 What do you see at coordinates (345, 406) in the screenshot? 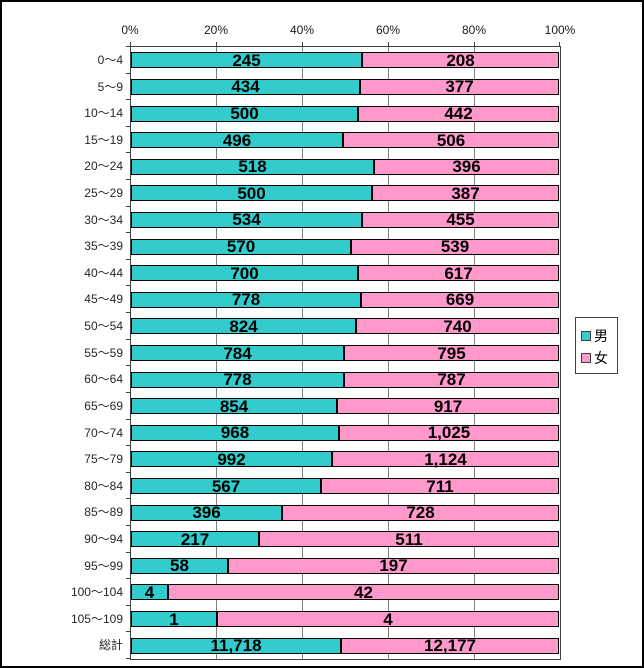
I see `bar-row: 854 917` at bounding box center [345, 406].